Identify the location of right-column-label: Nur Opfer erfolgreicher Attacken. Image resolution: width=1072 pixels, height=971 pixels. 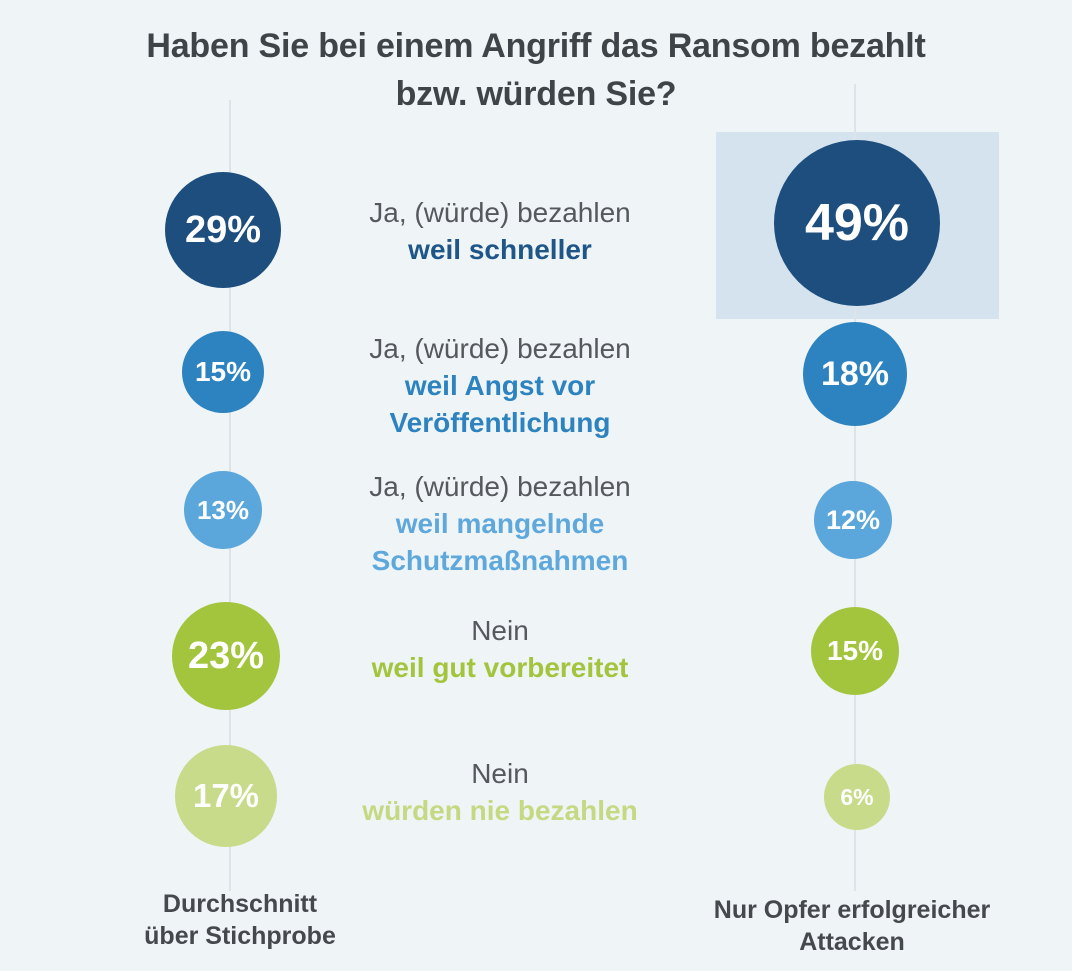
(852, 926).